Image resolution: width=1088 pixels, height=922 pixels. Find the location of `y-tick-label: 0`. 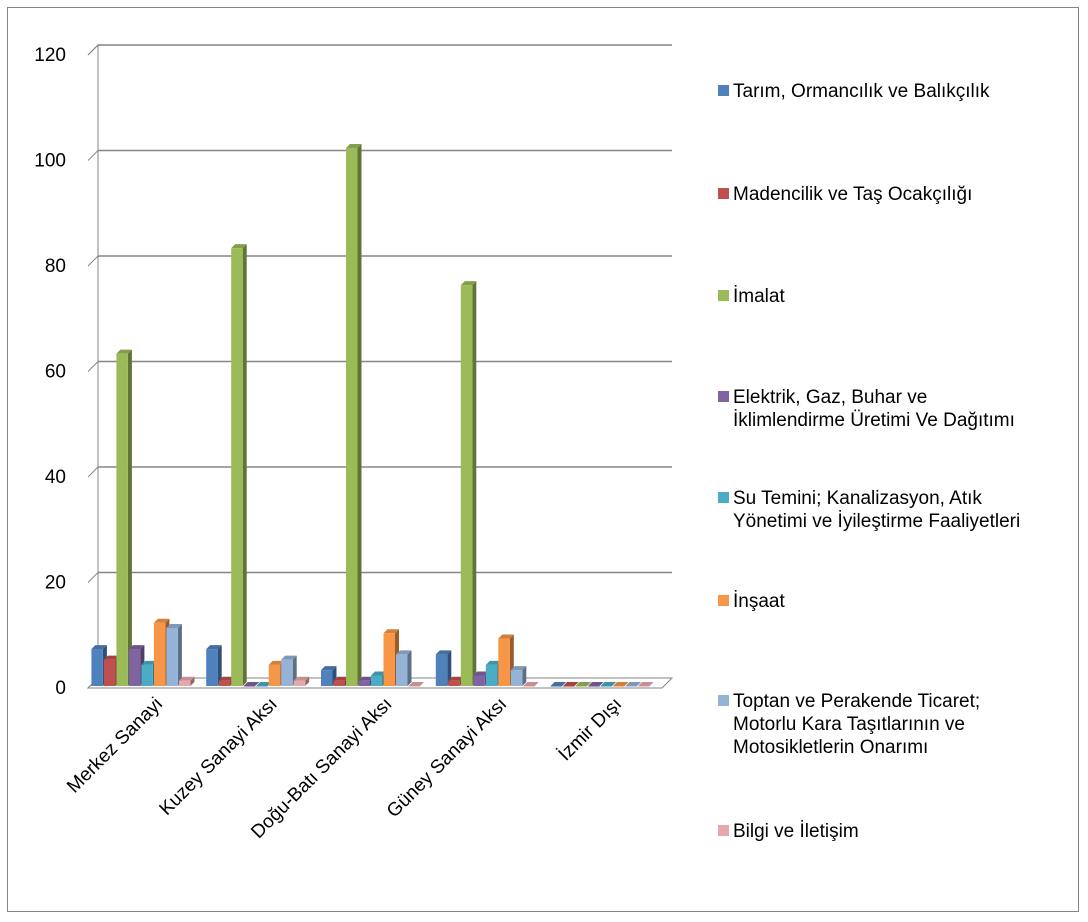

y-tick-label: 0 is located at coordinates (60, 688).